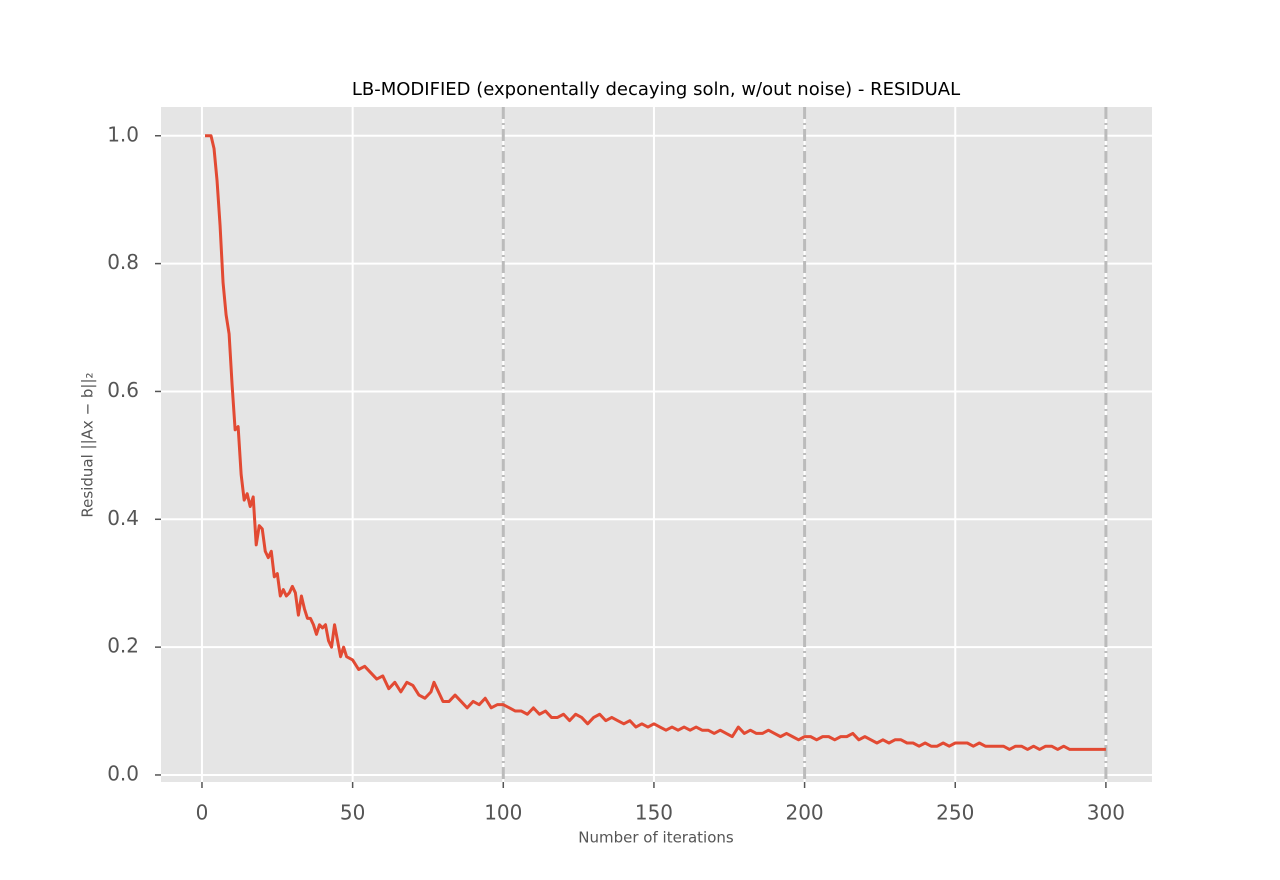  Describe the element at coordinates (123, 134) in the screenshot. I see `y-tick-label: 1.0` at that location.